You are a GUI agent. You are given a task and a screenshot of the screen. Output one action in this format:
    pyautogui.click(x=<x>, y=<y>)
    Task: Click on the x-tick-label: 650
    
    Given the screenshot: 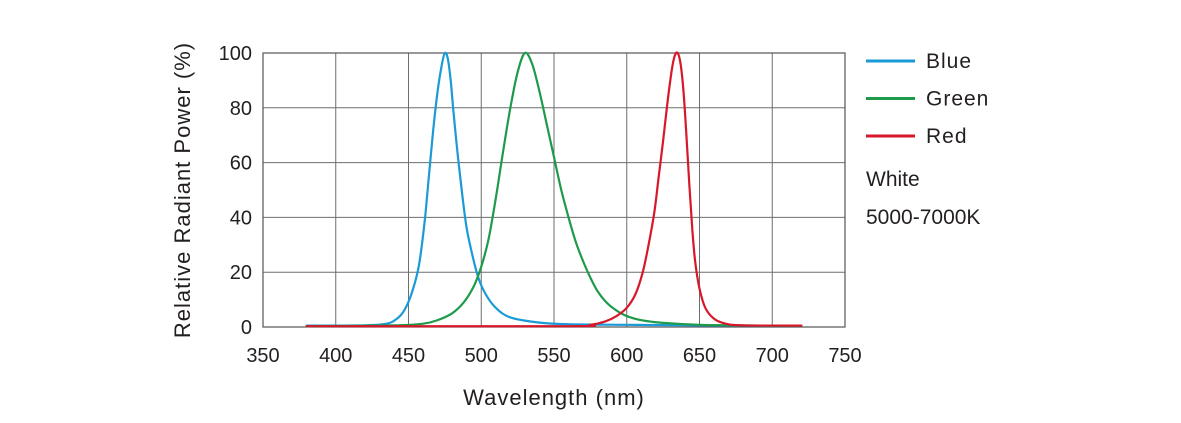 What is the action you would take?
    pyautogui.click(x=699, y=356)
    